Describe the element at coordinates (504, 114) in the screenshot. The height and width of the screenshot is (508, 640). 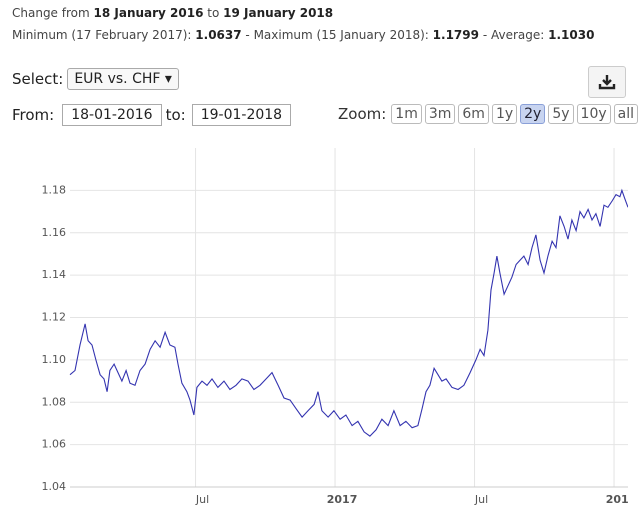
I see `zoom-button: 1y` at that location.